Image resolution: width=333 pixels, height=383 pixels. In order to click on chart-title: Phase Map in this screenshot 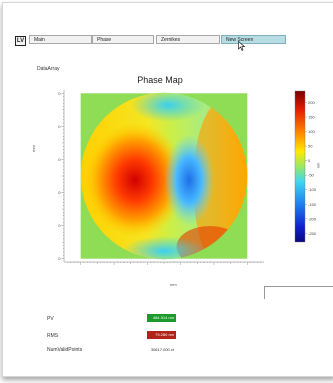, I will do `click(160, 80)`.